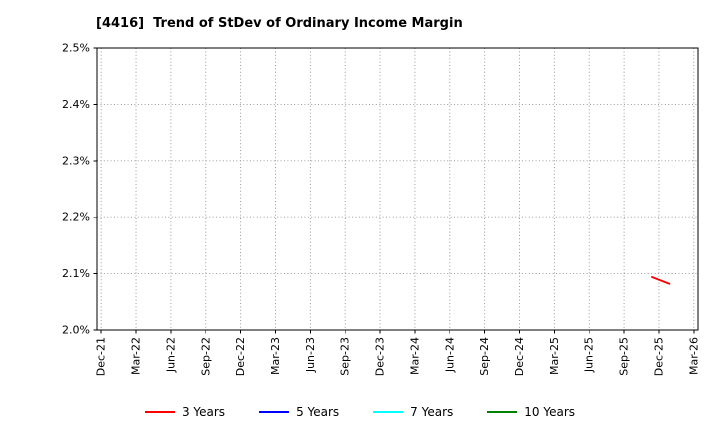 The width and height of the screenshot is (720, 440). Describe the element at coordinates (589, 355) in the screenshot. I see `x-tick-label: Jun-25` at that location.